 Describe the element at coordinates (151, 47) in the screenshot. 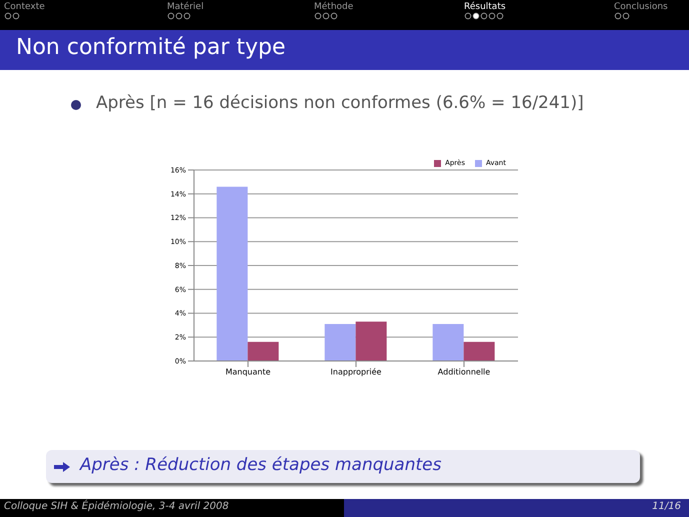

I see `chart-title: Non conformité par type` at that location.